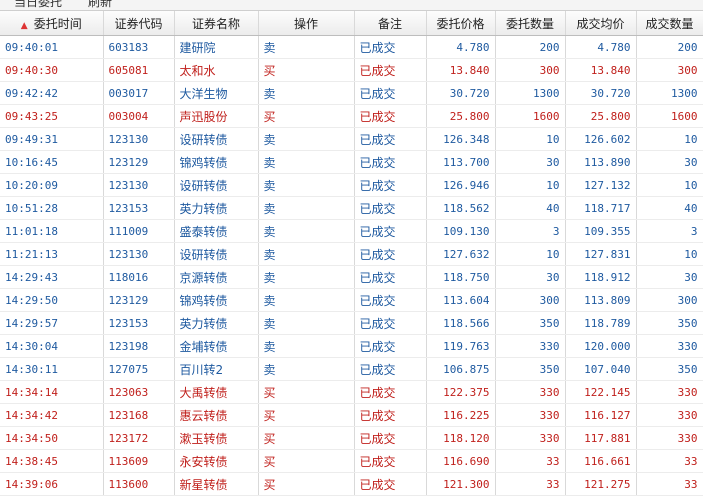 This screenshot has width=703, height=496. What do you see at coordinates (139, 277) in the screenshot?
I see `cell-code: 118016` at bounding box center [139, 277].